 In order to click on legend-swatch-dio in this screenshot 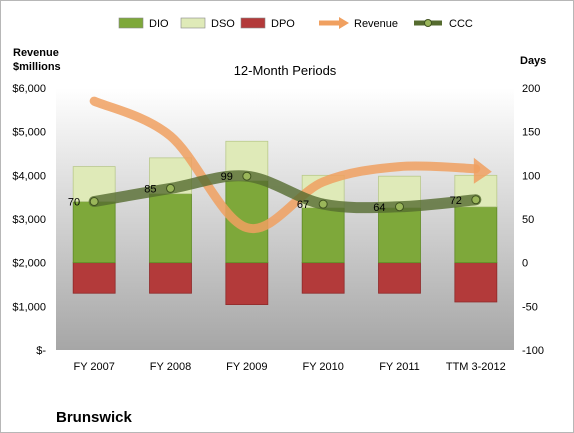, I will do `click(131, 23)`.